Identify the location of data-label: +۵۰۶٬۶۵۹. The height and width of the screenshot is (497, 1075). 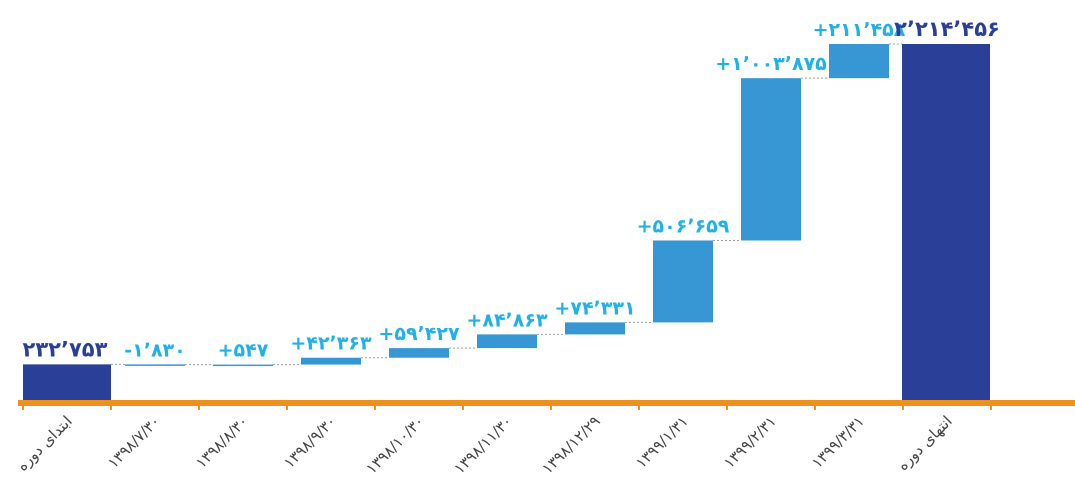
(683, 226).